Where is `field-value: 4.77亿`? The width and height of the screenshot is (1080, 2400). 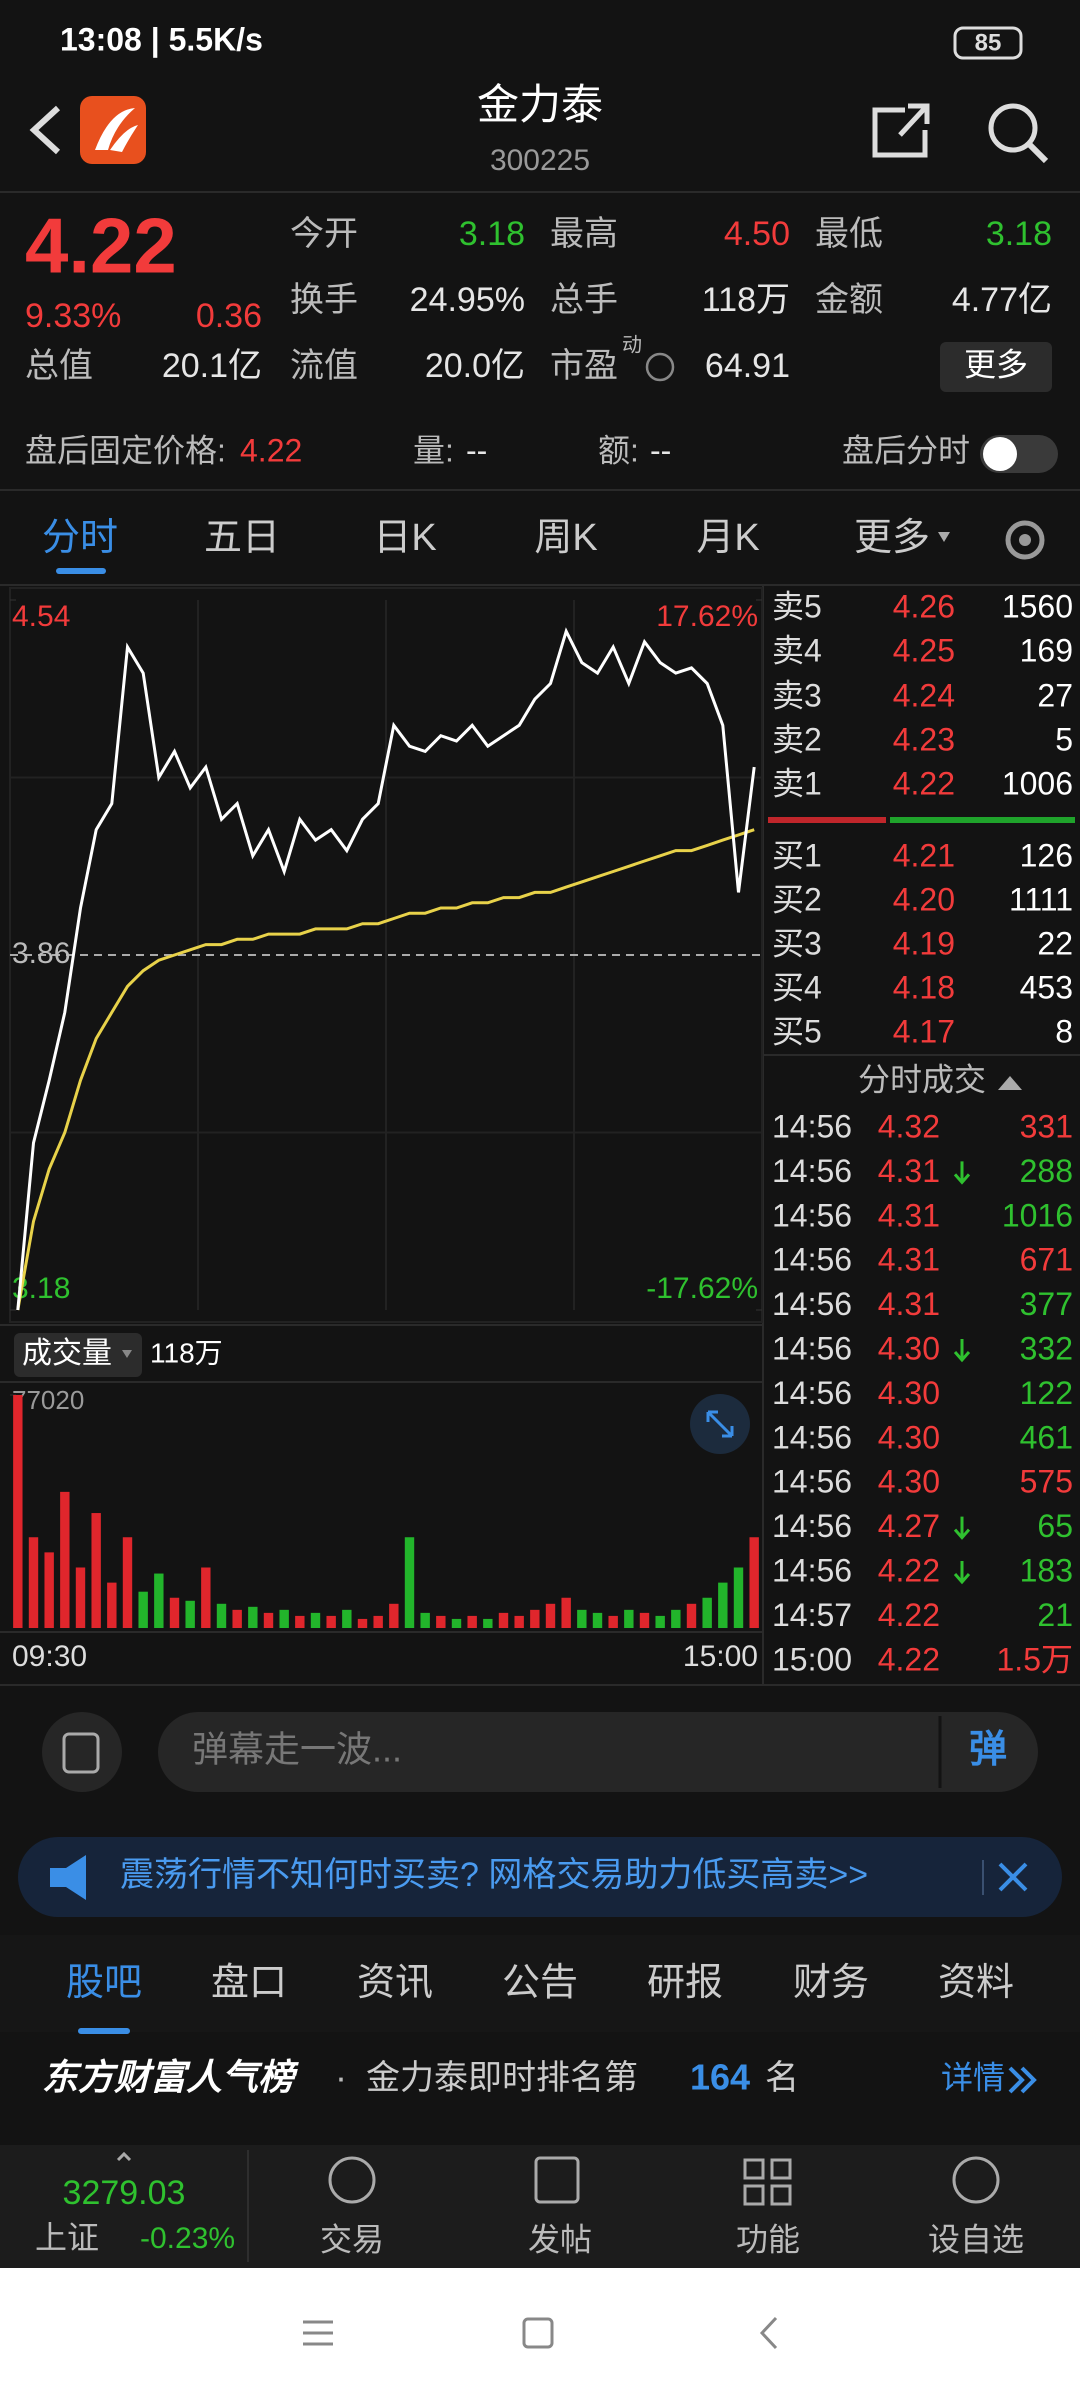
field-value: 4.77亿 is located at coordinates (1002, 300).